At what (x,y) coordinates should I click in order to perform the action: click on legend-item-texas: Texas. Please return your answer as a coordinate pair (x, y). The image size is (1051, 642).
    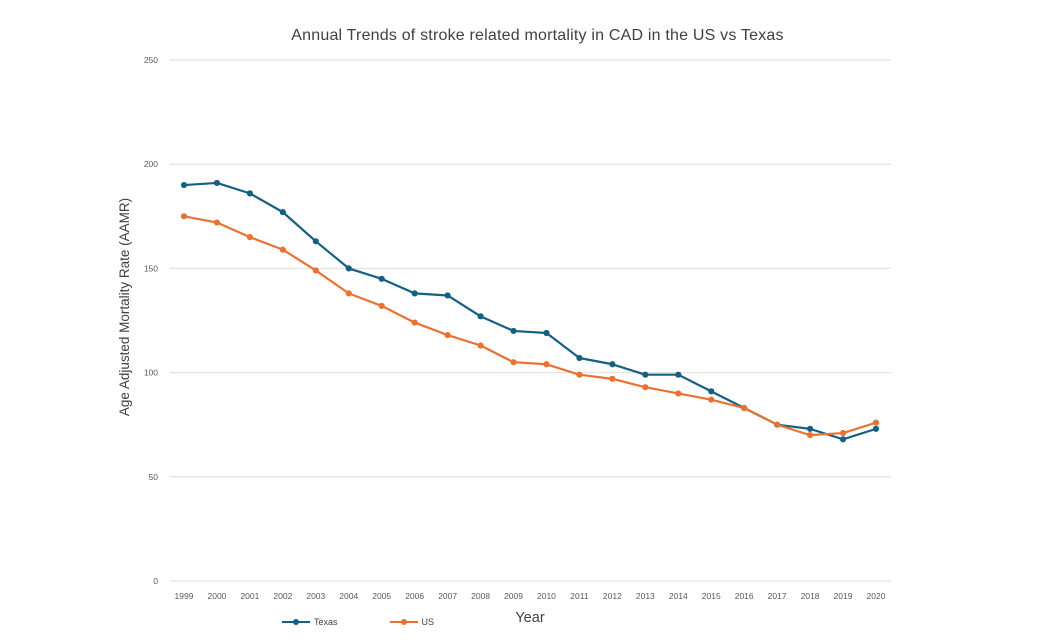
    Looking at the image, I should click on (310, 622).